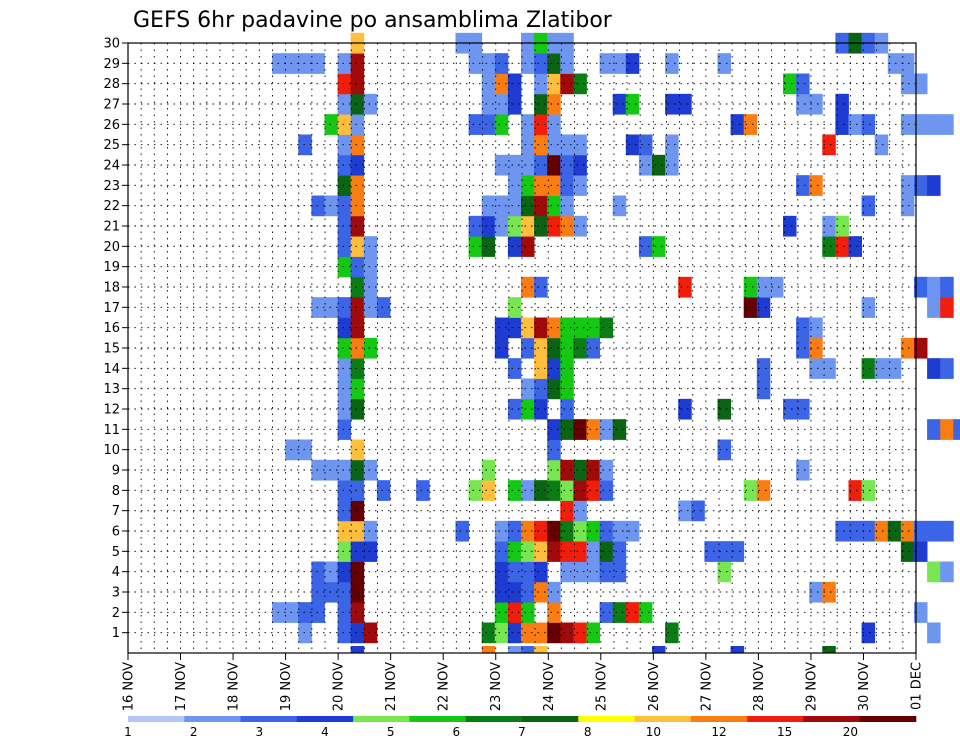 This screenshot has height=742, width=960. Describe the element at coordinates (601, 686) in the screenshot. I see `x-tick-label: 25 NOV` at that location.